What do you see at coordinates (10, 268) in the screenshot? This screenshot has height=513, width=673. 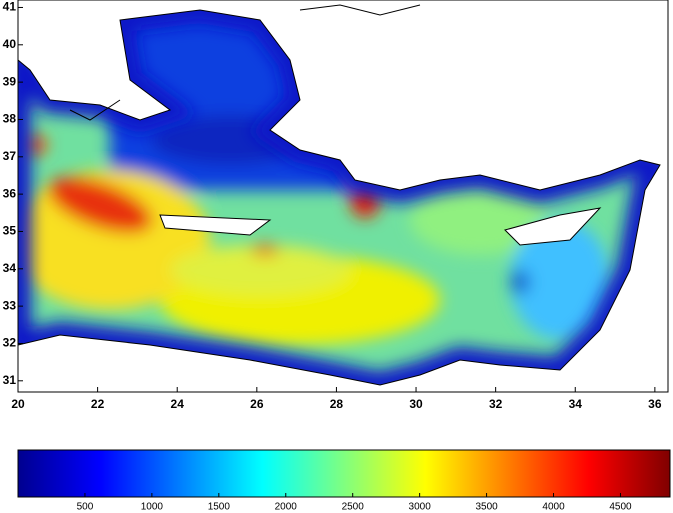 I see `y-tick-label: 34` at bounding box center [10, 268].